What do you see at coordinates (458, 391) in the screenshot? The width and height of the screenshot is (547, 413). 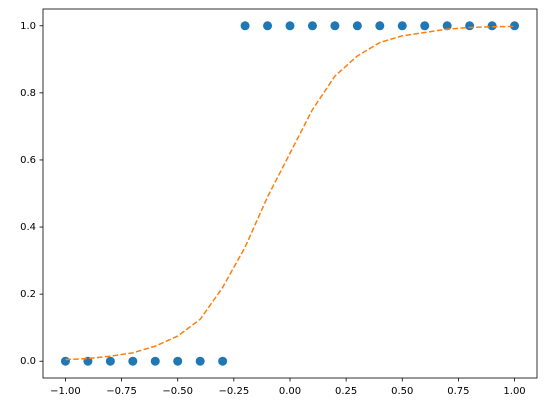 I see `x-tick-label: 0.75` at bounding box center [458, 391].